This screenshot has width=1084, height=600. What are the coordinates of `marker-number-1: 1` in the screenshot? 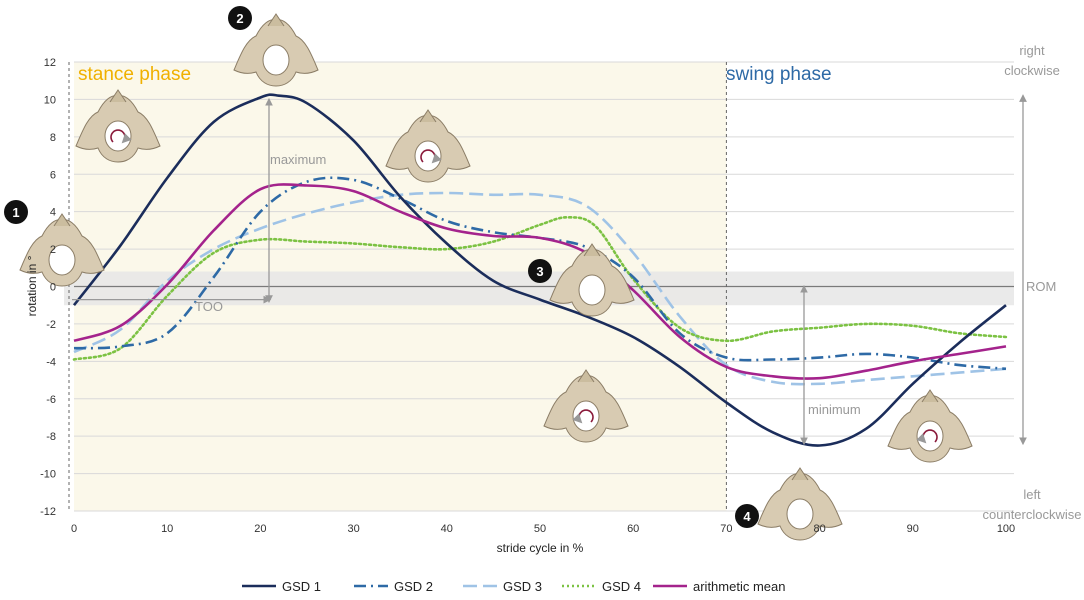 It's located at (15, 212).